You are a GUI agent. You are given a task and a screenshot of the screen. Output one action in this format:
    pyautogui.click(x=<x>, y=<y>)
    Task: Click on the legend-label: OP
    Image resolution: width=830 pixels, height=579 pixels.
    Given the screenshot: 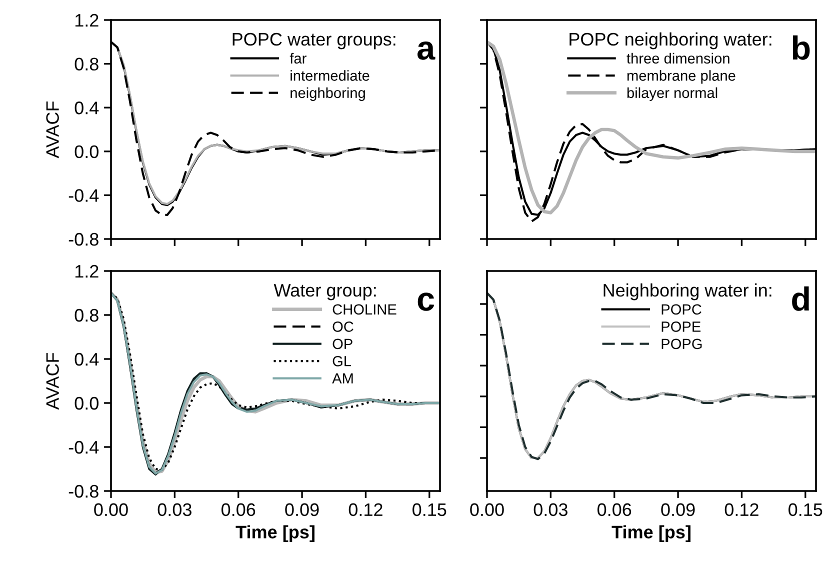 What is the action you would take?
    pyautogui.click(x=342, y=344)
    